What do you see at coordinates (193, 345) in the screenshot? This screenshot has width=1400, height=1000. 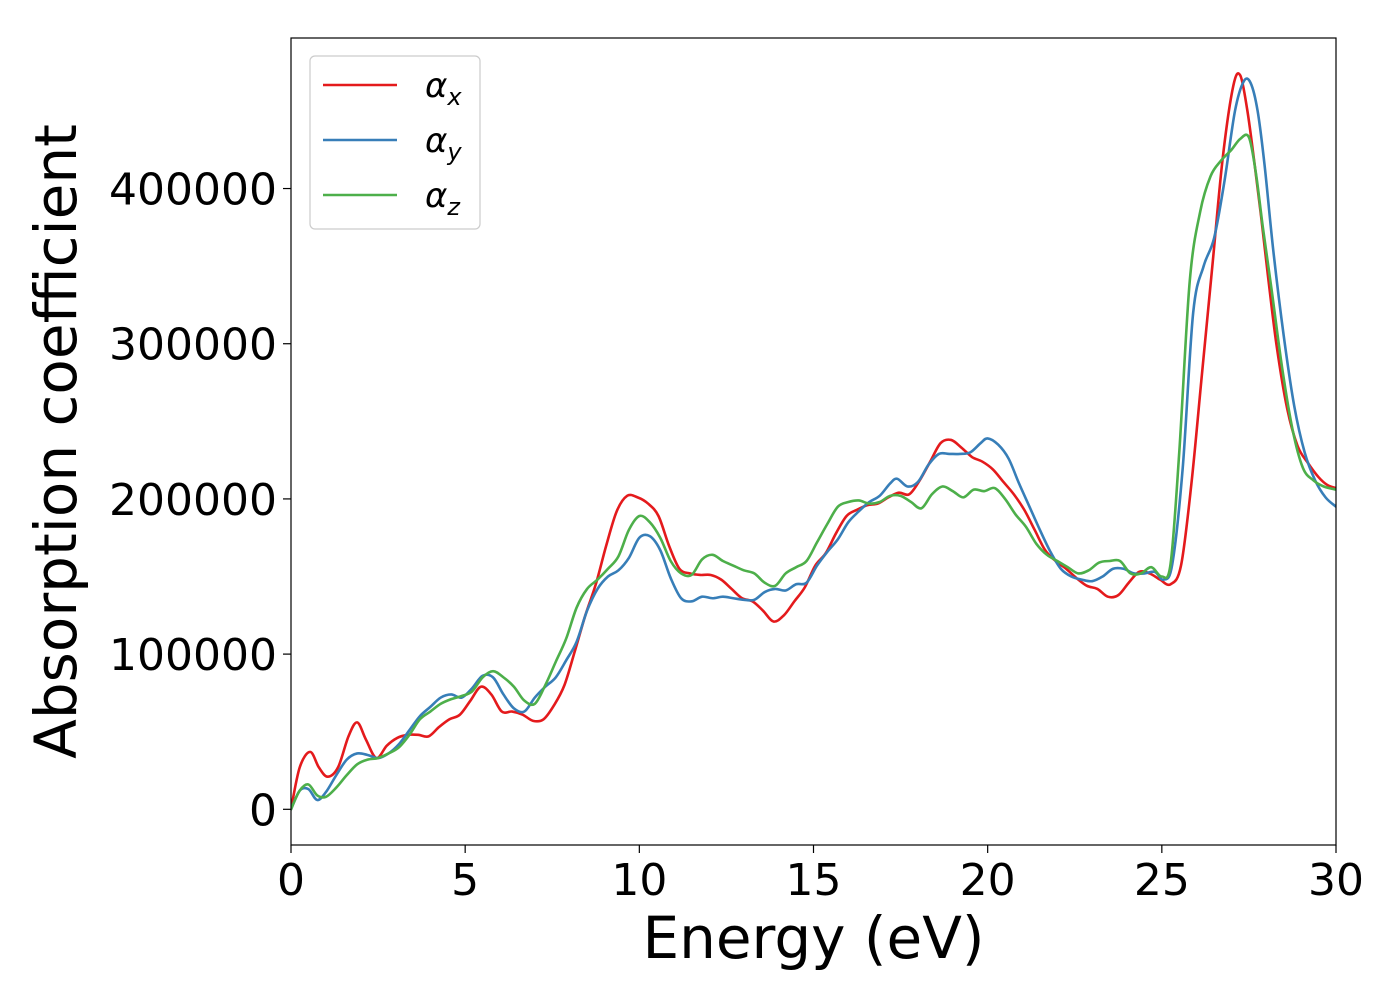 I see `y-tick-label: 300000` at bounding box center [193, 345].